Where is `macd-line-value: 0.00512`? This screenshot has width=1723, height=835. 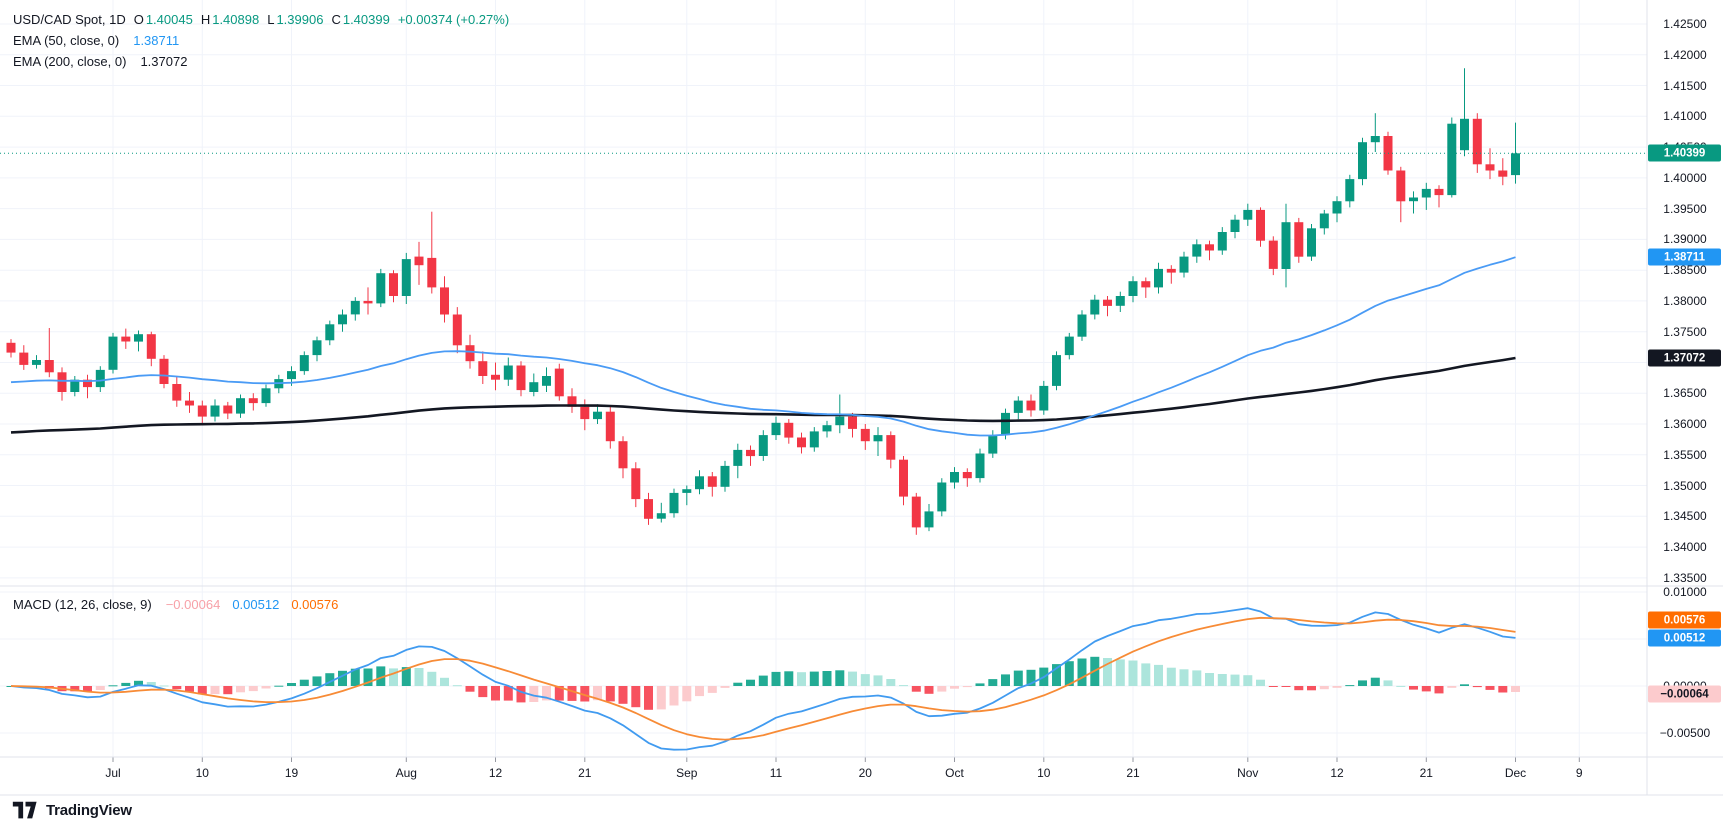
macd-line-value: 0.00512 is located at coordinates (256, 604).